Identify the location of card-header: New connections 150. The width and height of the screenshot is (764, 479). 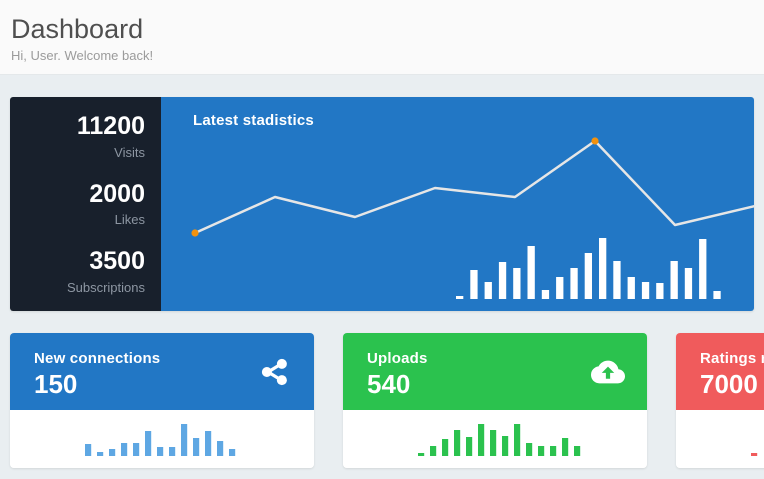
(162, 371).